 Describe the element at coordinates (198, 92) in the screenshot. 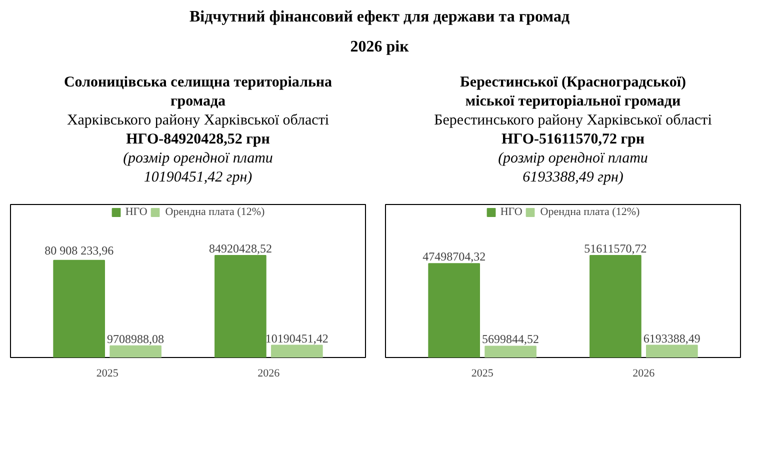

I see `chart-title: Солоницівська селищна територіальна громада` at that location.